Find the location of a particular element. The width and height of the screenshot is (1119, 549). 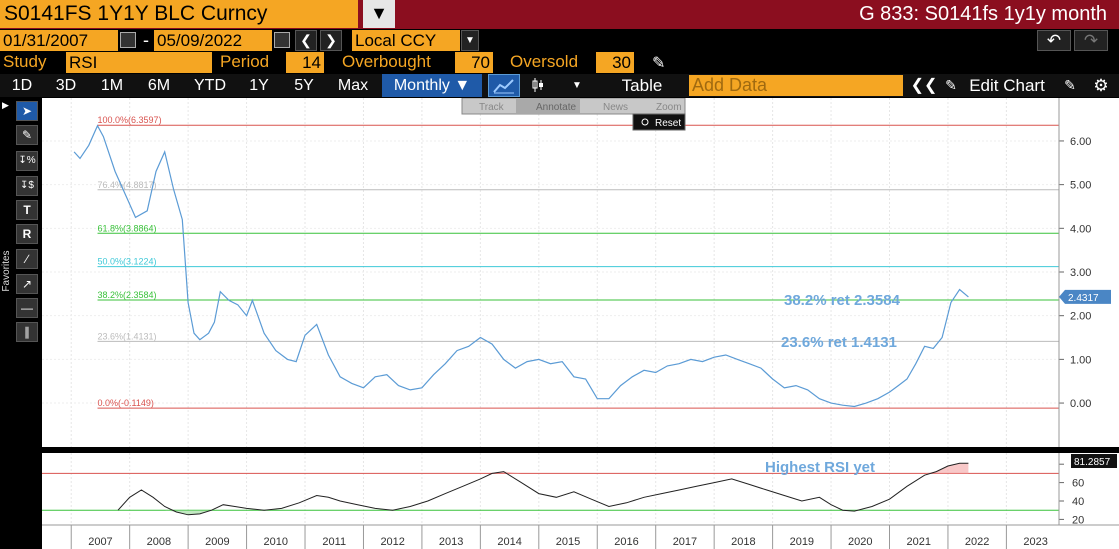

edit-chart-button: Edit Chart is located at coordinates (1007, 85).